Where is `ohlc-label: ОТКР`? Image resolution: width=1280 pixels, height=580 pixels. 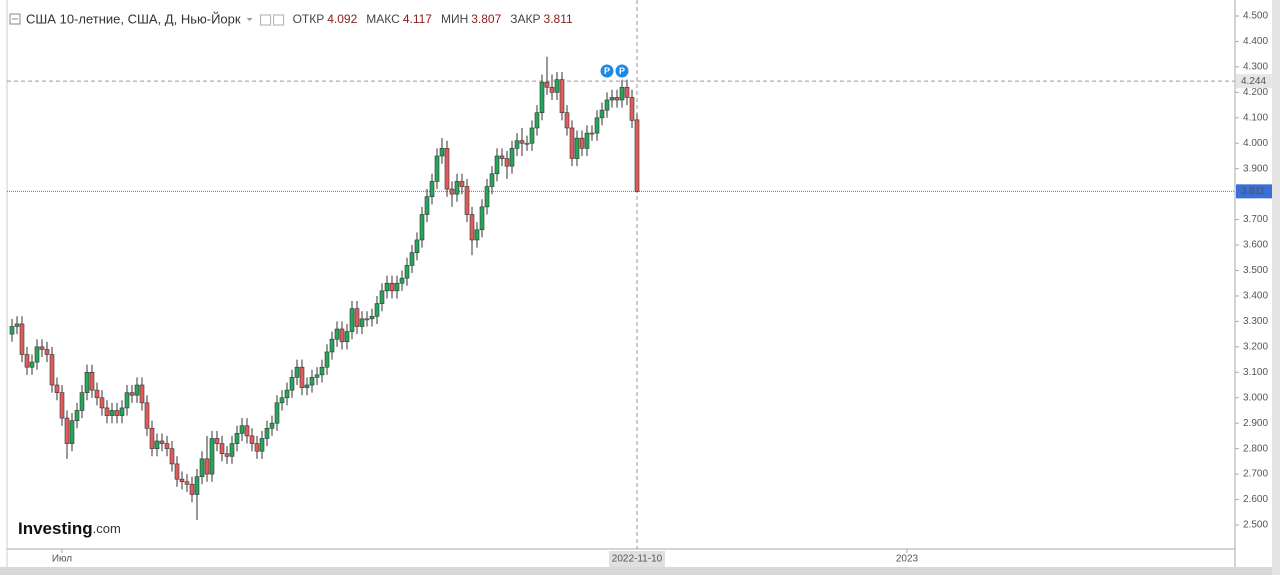
ohlc-label: ОТКР is located at coordinates (309, 19).